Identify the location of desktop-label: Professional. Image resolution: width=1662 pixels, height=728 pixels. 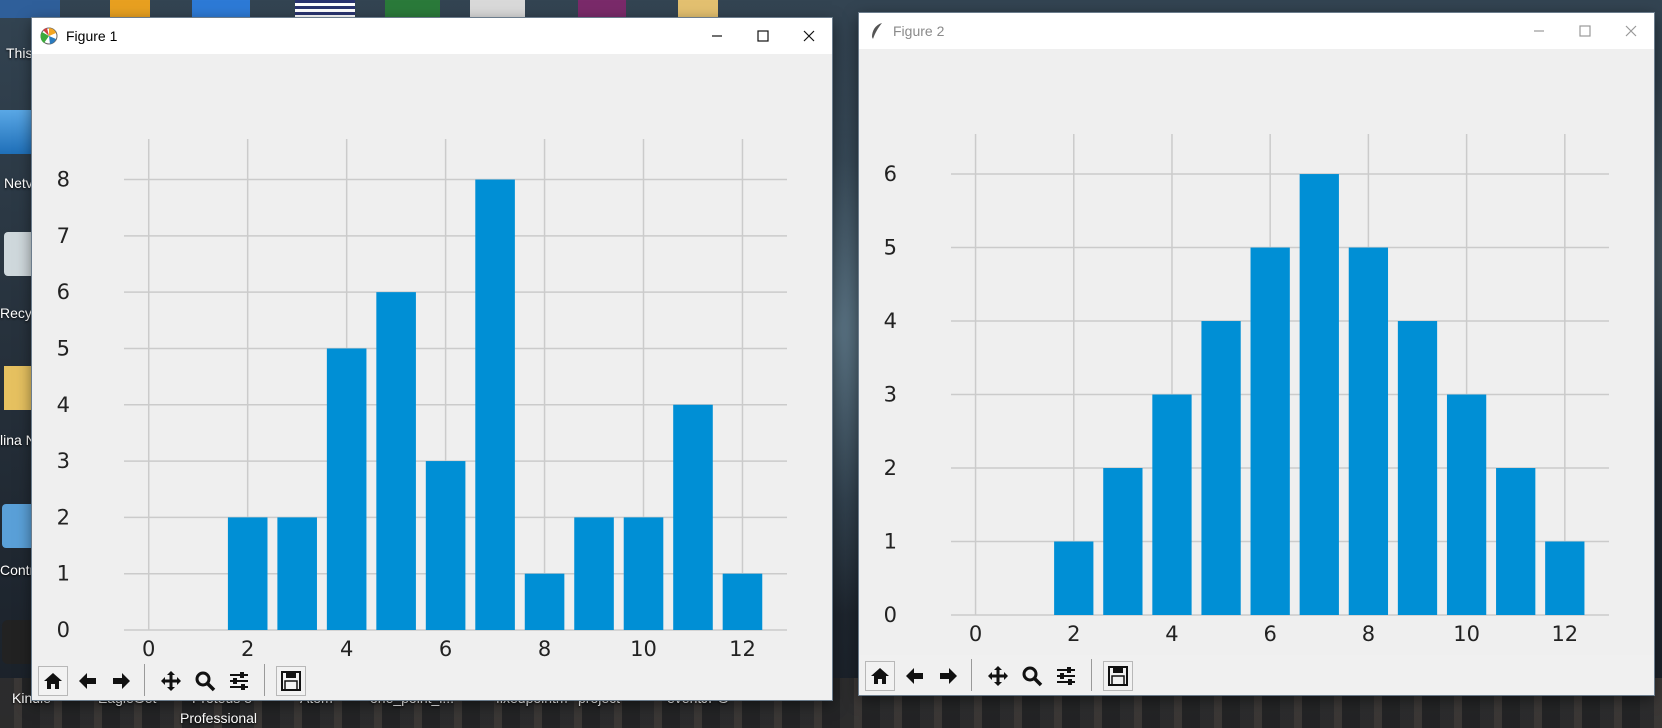
(219, 718).